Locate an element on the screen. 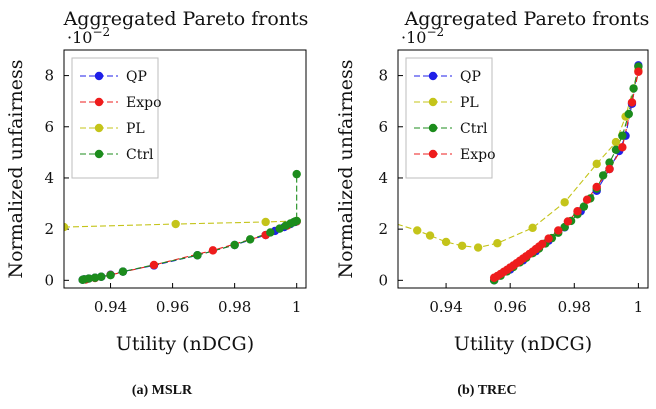  plot-area is located at coordinates (182, 227).